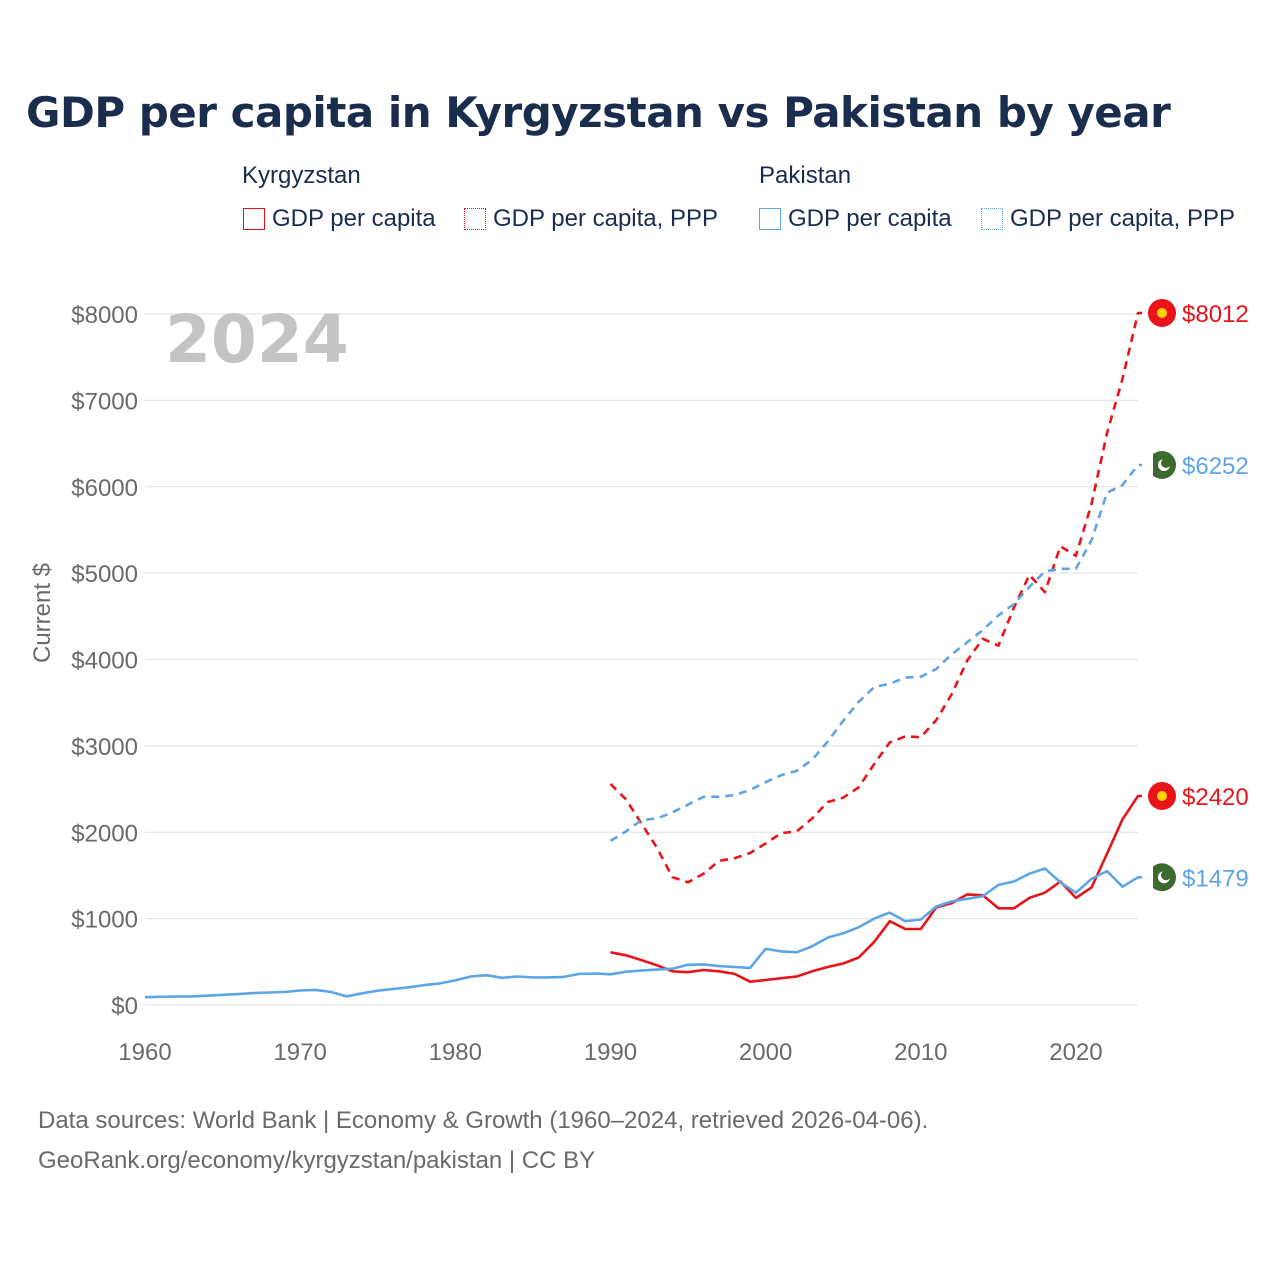 The image size is (1280, 1280). I want to click on x-axis-ticks: 1960 1970 1980 1990 2000 2010 2020, so click(610, 1052).